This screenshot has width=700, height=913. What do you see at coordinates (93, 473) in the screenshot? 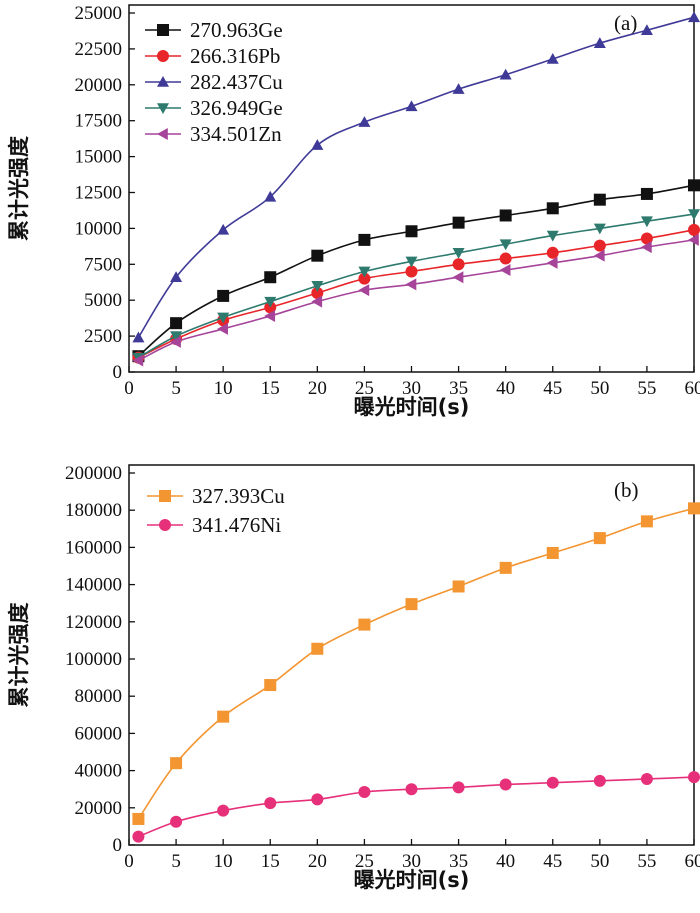
I see `y-tick-label: 200000` at bounding box center [93, 473].